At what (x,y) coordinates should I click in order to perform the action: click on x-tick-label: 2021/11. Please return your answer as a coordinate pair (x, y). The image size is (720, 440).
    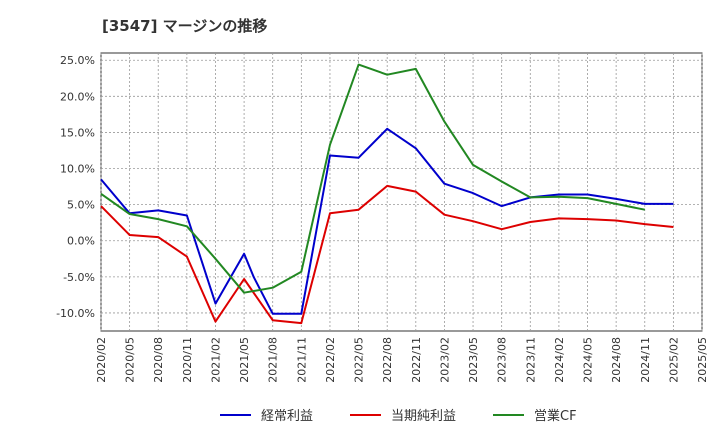
    Looking at the image, I should click on (301, 360).